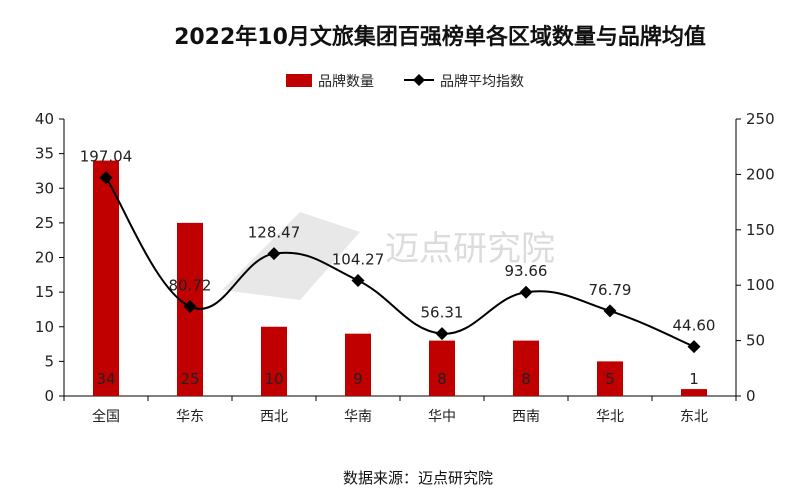 The image size is (800, 497). Describe the element at coordinates (44, 154) in the screenshot. I see `y-left-tick-label: 35` at that location.